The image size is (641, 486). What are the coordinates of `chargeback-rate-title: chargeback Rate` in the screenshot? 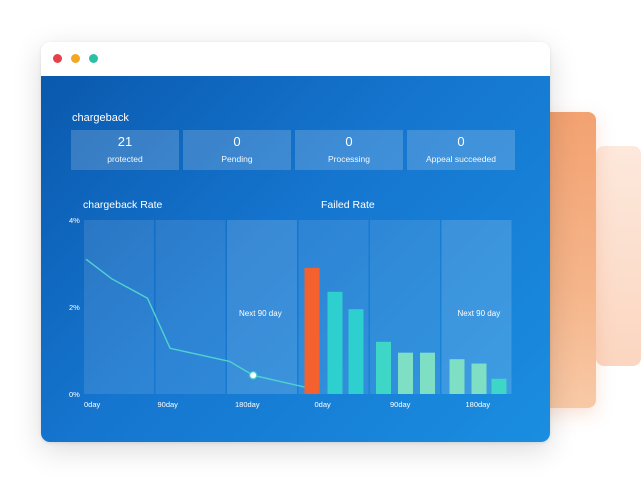 It's located at (123, 205).